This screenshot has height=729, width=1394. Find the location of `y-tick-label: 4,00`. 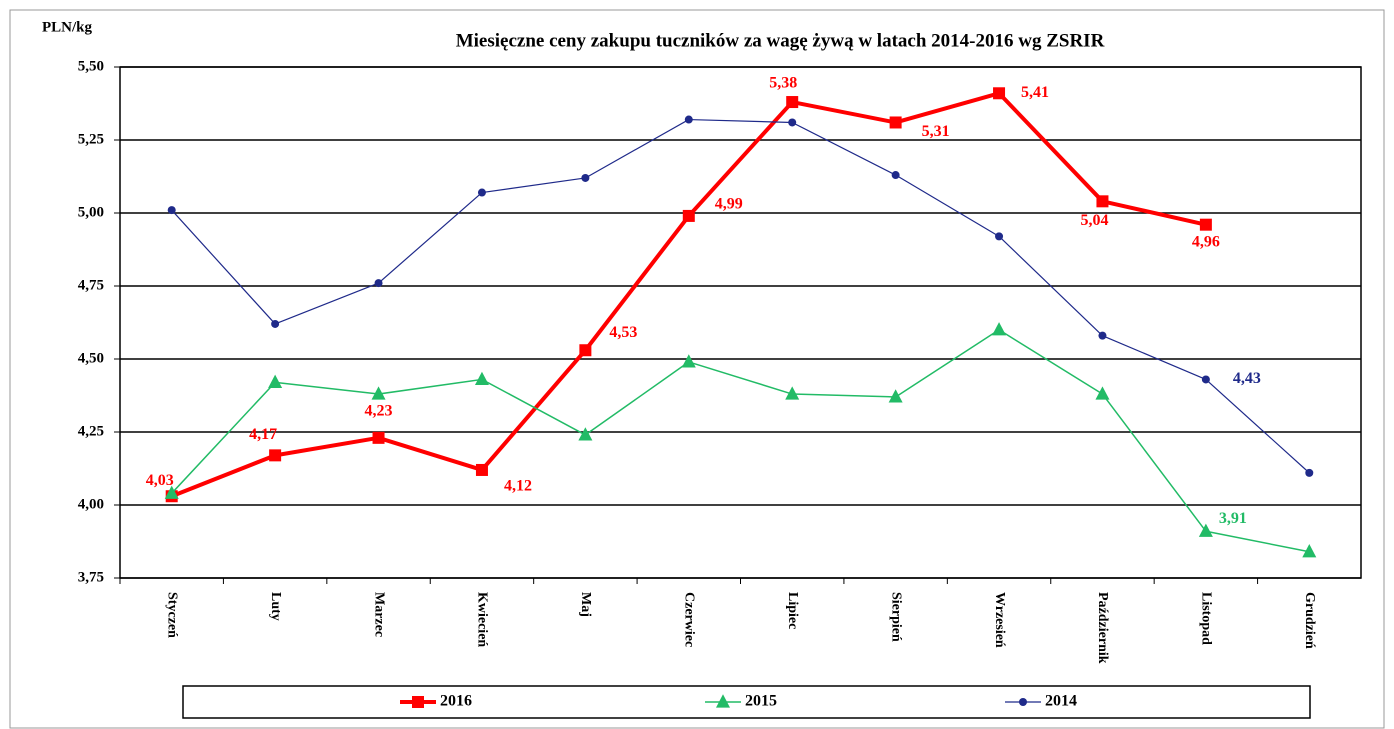

y-tick-label: 4,00 is located at coordinates (91, 504).